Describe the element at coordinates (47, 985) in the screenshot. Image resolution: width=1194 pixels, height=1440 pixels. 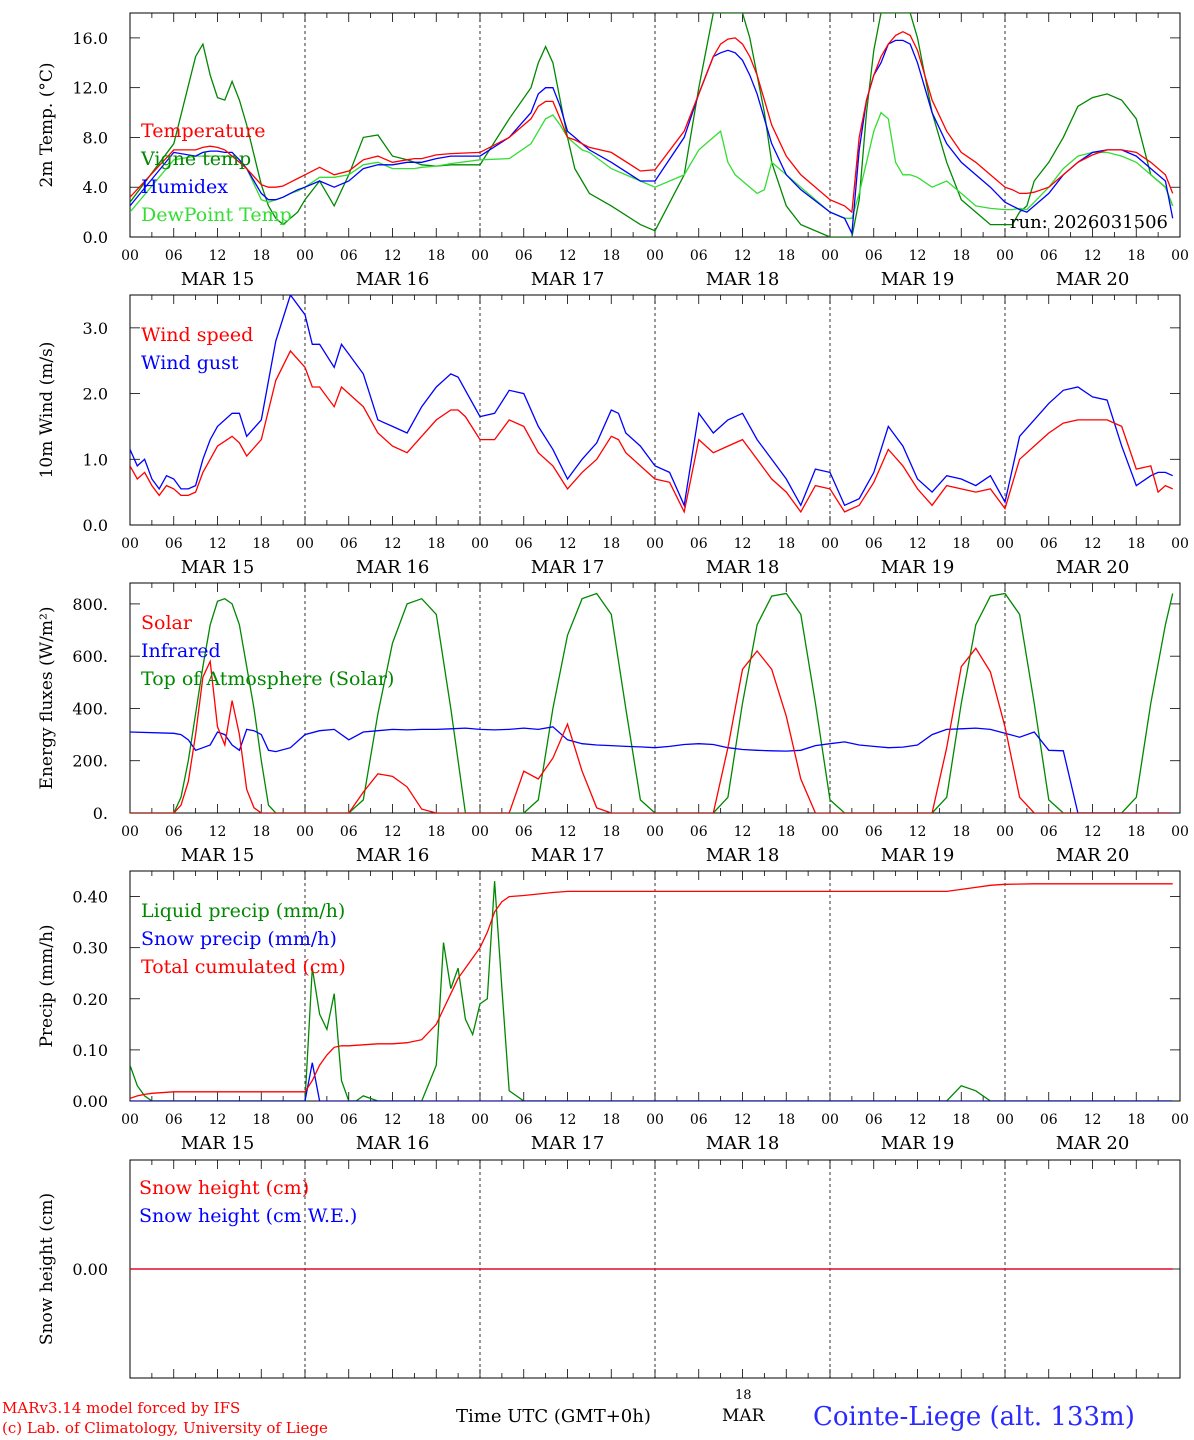
I see `y-axis-label: Precip (mm/h)` at that location.